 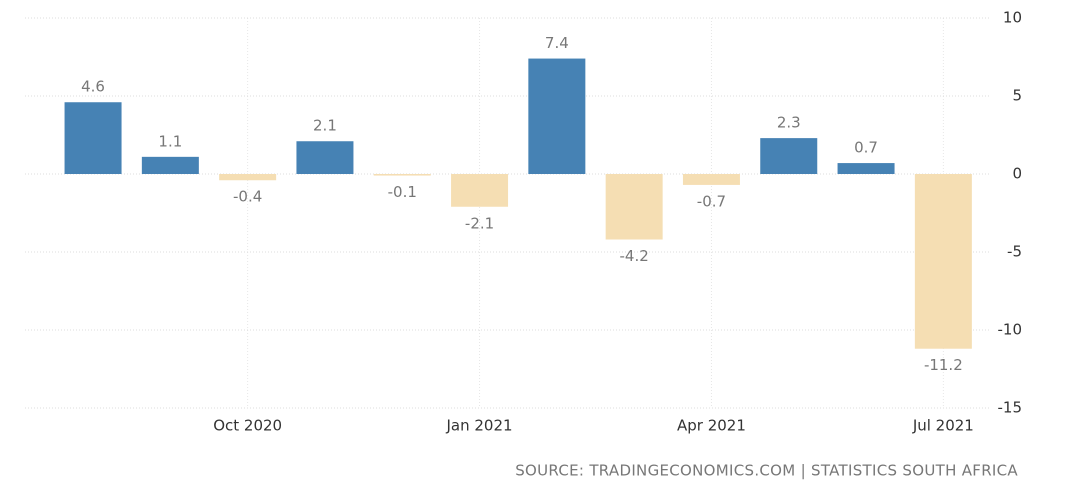 I want to click on value-label: -0.1, so click(x=402, y=192).